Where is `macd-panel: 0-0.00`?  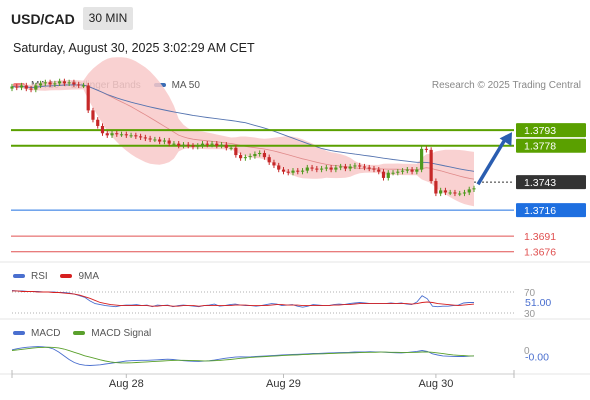
macd-panel: 0-0.00 is located at coordinates (280, 356).